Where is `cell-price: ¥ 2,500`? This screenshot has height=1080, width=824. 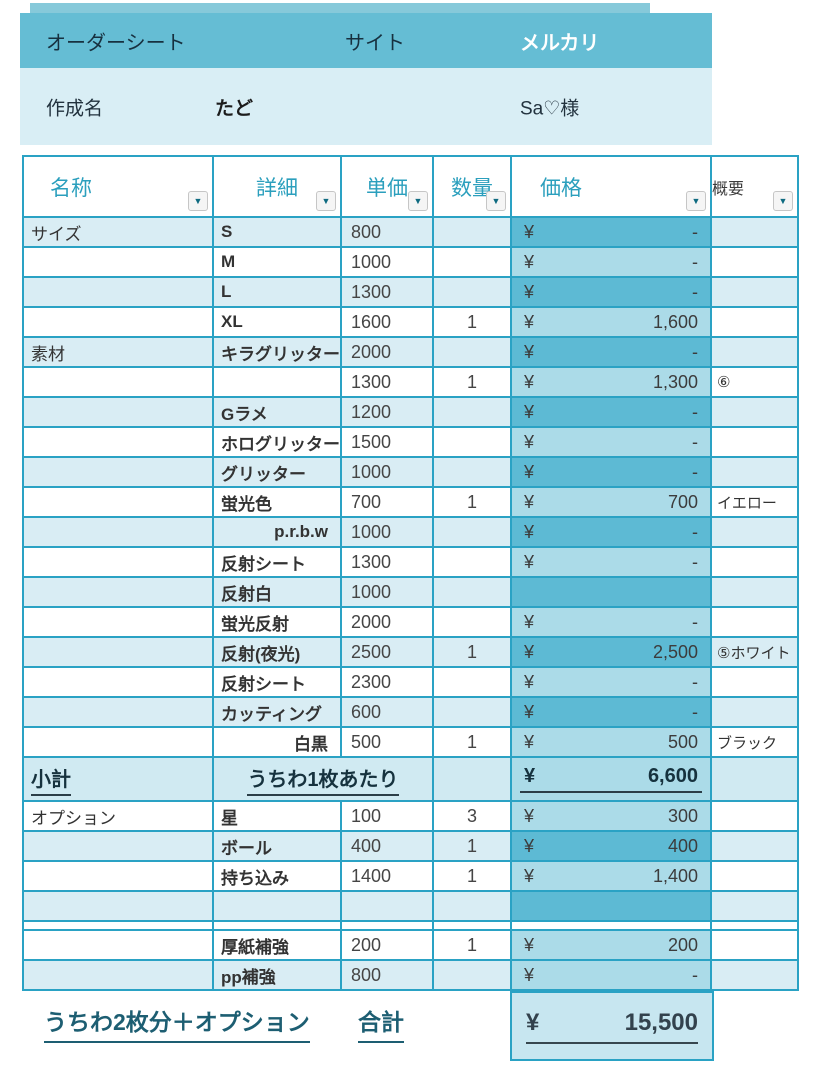
cell-price: ¥ 2,500 is located at coordinates (611, 652).